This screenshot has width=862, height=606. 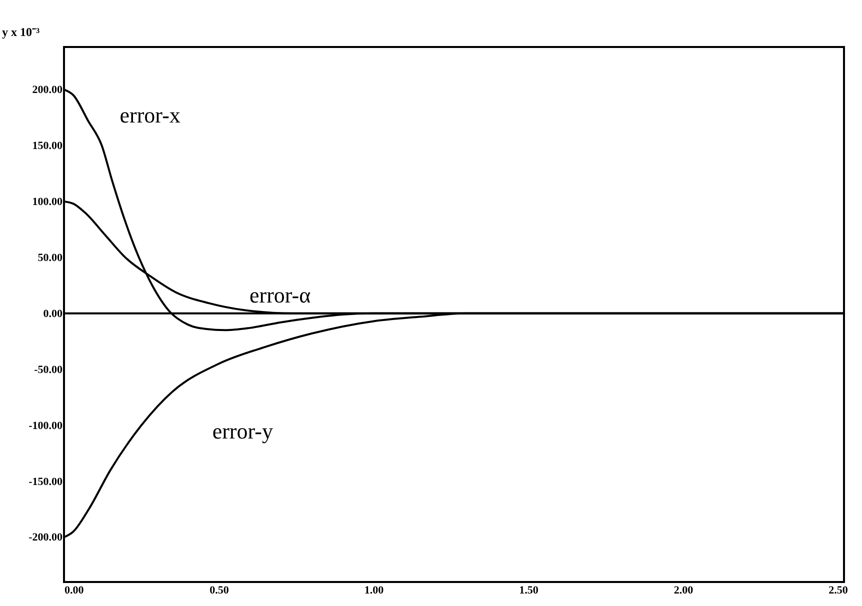 I want to click on x-tick-label: 2.00, so click(x=684, y=590).